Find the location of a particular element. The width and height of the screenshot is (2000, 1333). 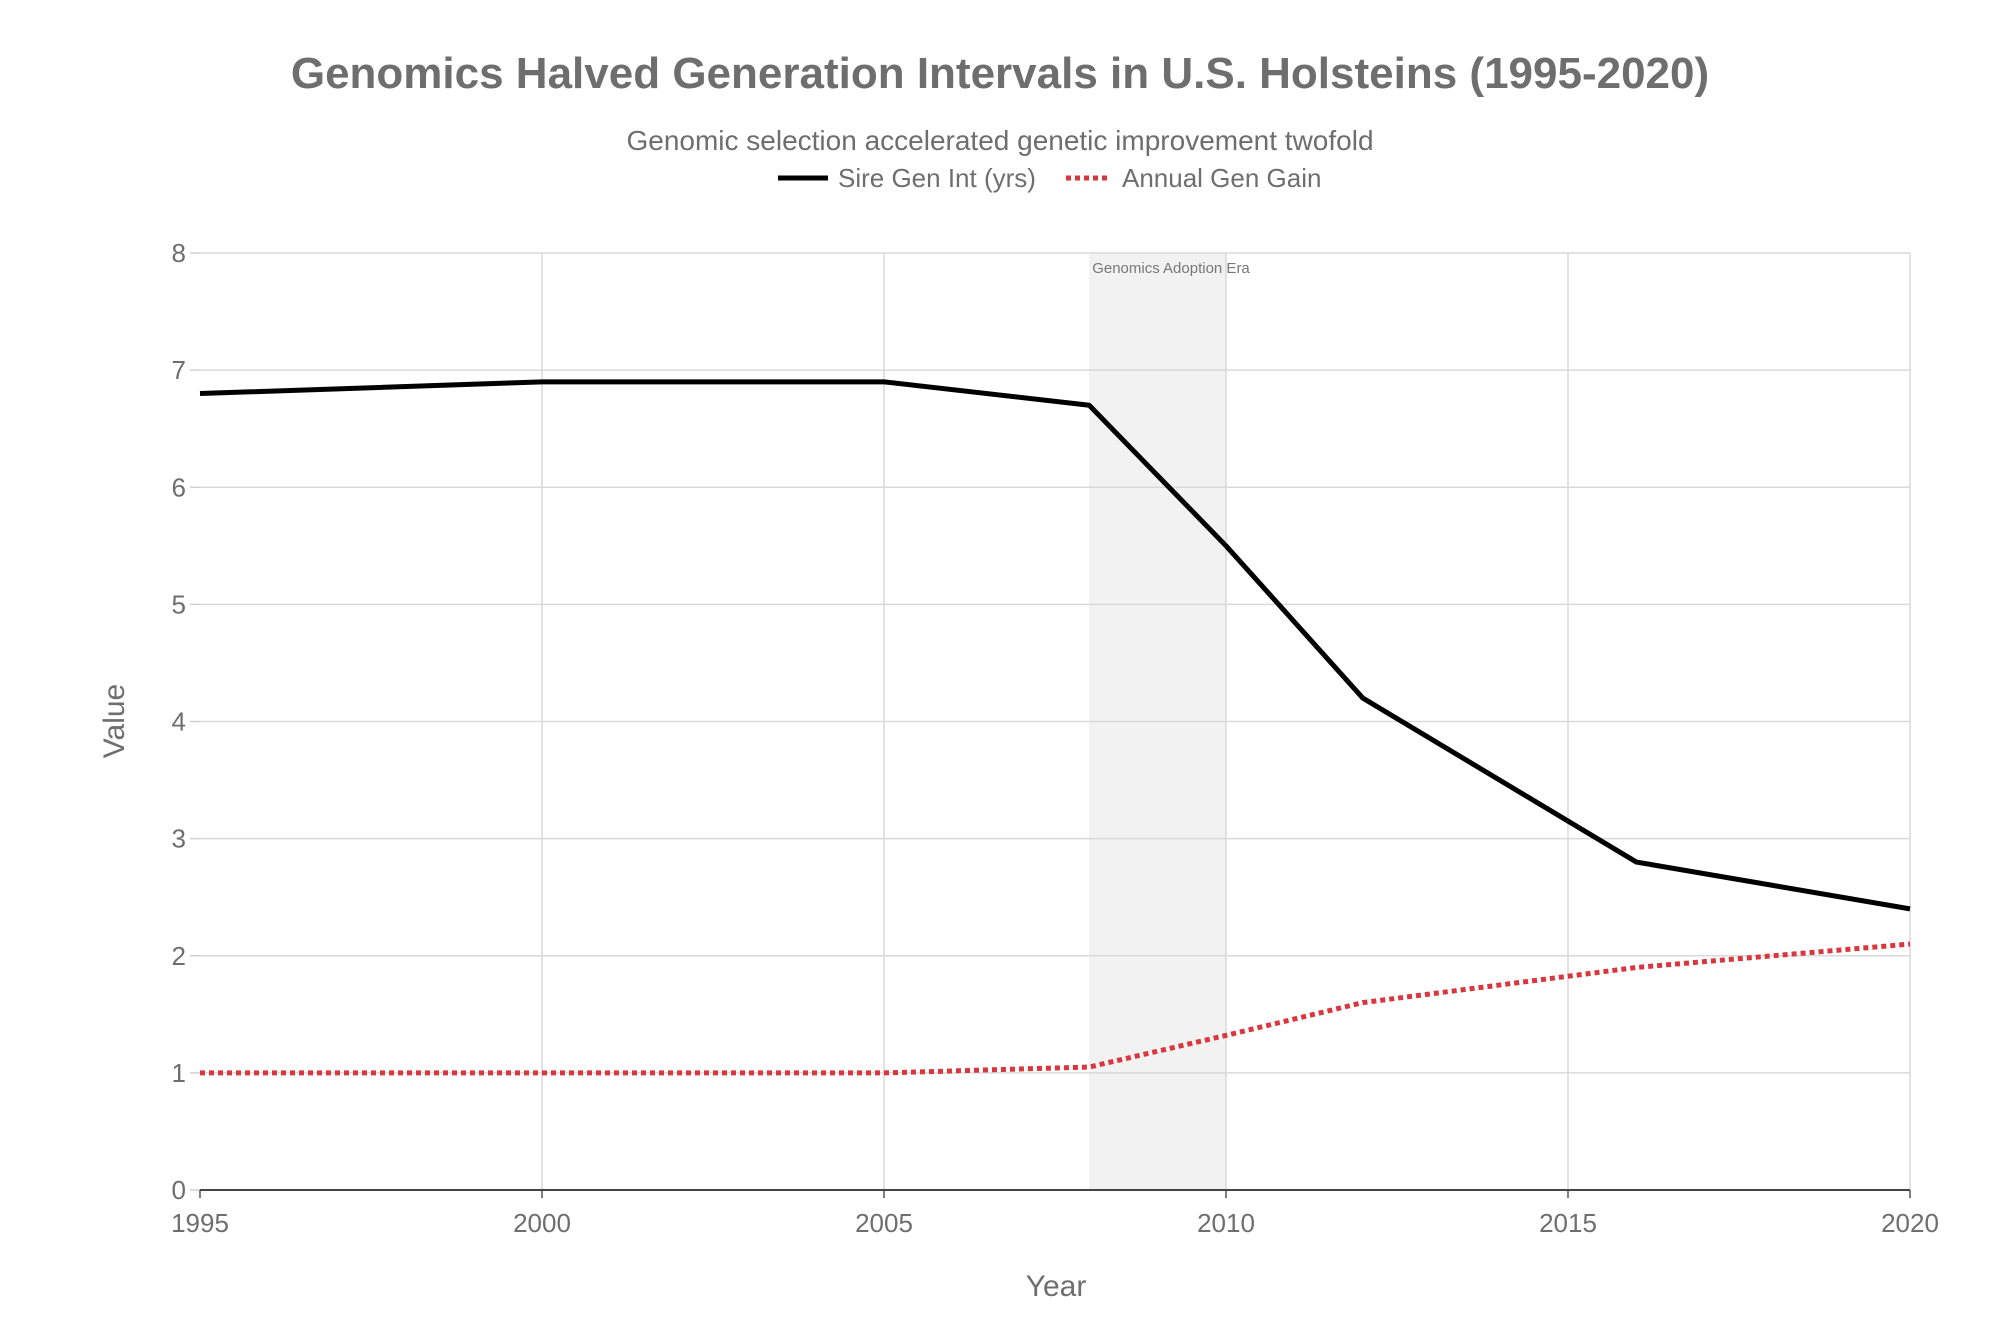

x-tick-label: 2005 is located at coordinates (884, 1223).